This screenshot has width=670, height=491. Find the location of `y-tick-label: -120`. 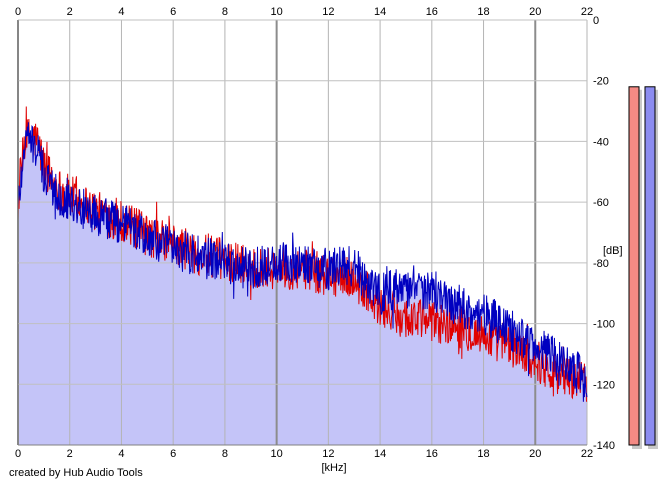

y-tick-label: -120 is located at coordinates (604, 385).